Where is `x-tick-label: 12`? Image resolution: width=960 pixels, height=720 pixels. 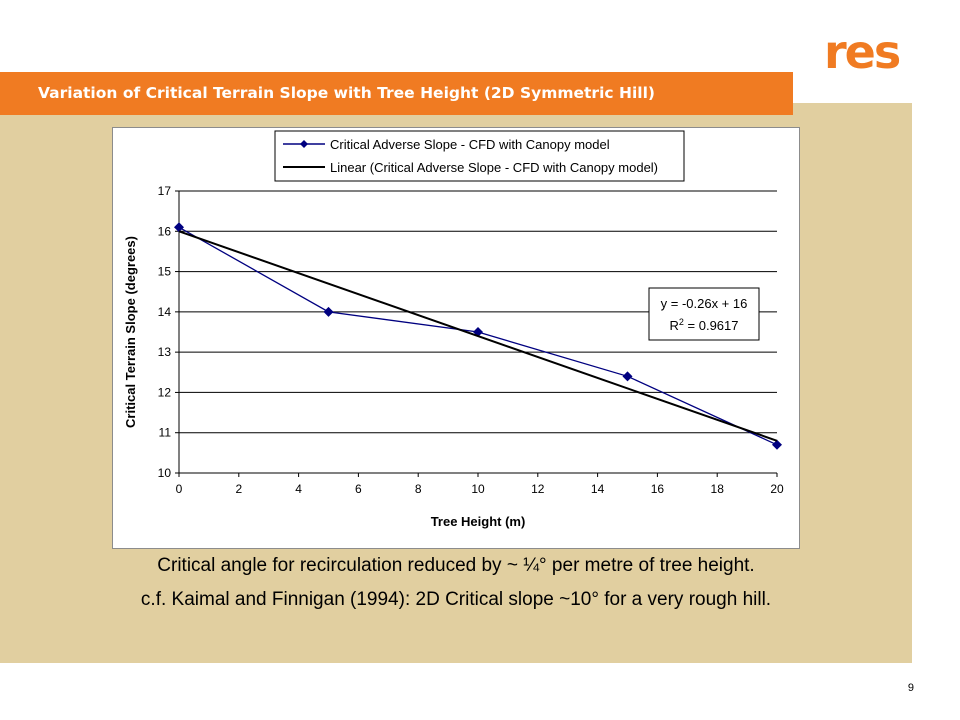 x-tick-label: 12 is located at coordinates (538, 489).